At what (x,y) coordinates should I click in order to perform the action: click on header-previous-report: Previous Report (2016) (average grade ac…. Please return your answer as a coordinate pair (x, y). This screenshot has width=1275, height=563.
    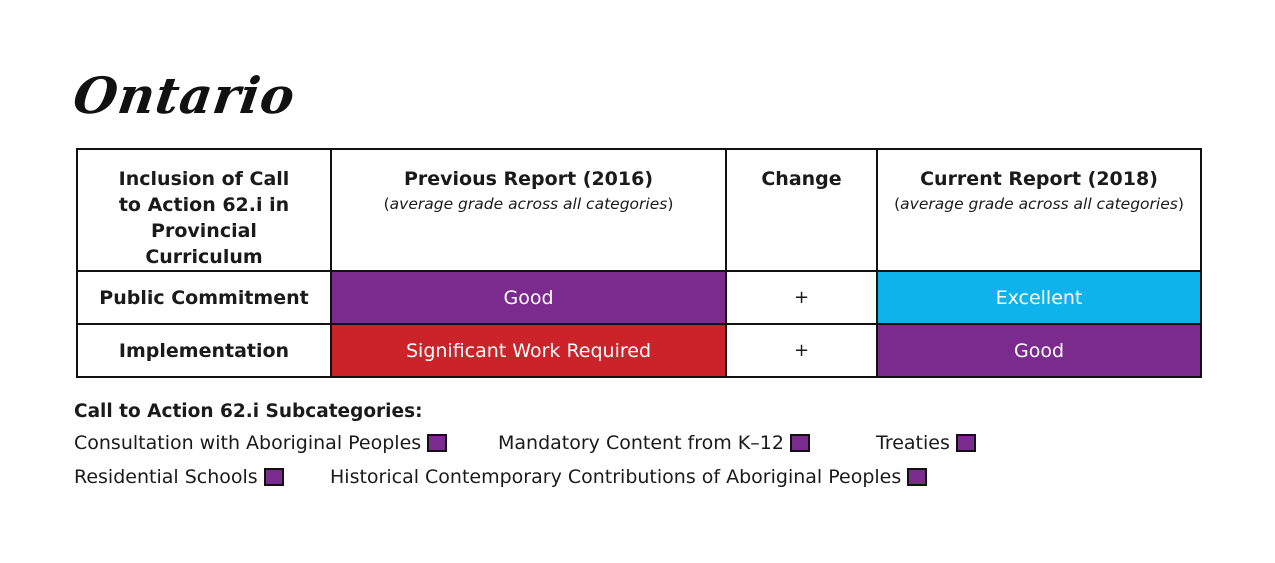
    Looking at the image, I should click on (528, 210).